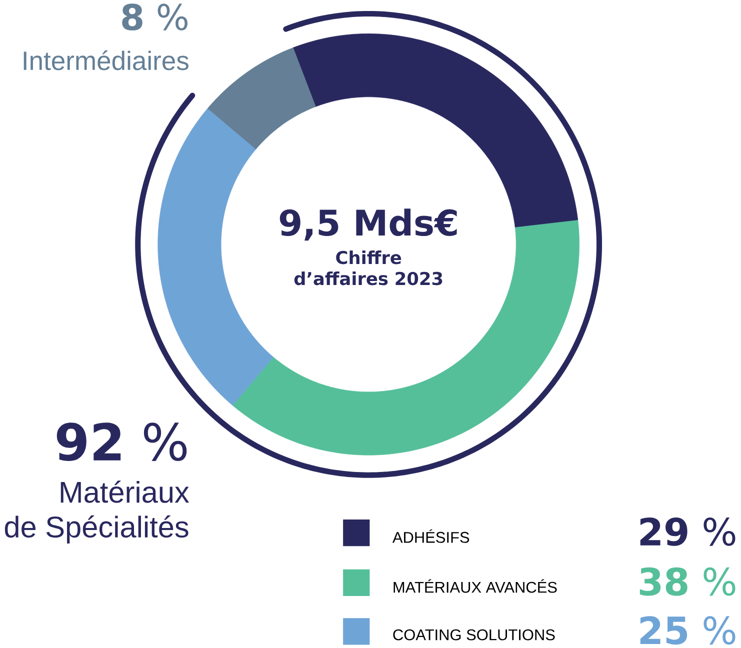 The height and width of the screenshot is (648, 741). What do you see at coordinates (475, 586) in the screenshot?
I see `legend-label: MATÉRIAUX AVANCÉS` at bounding box center [475, 586].